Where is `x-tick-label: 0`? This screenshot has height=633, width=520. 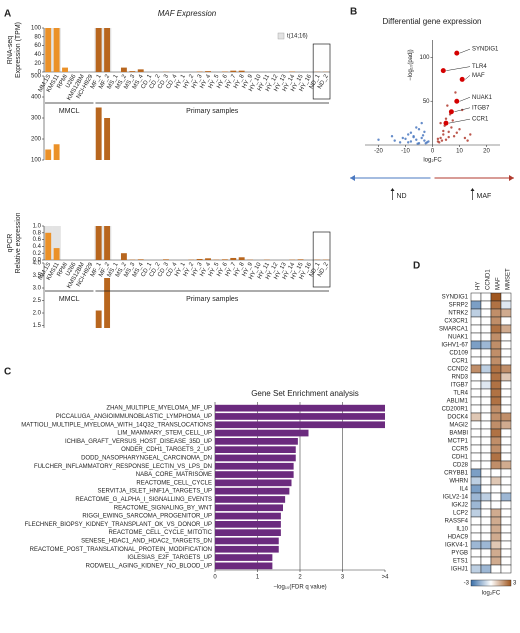
x-tick-label: 0 is located at coordinates (215, 578).